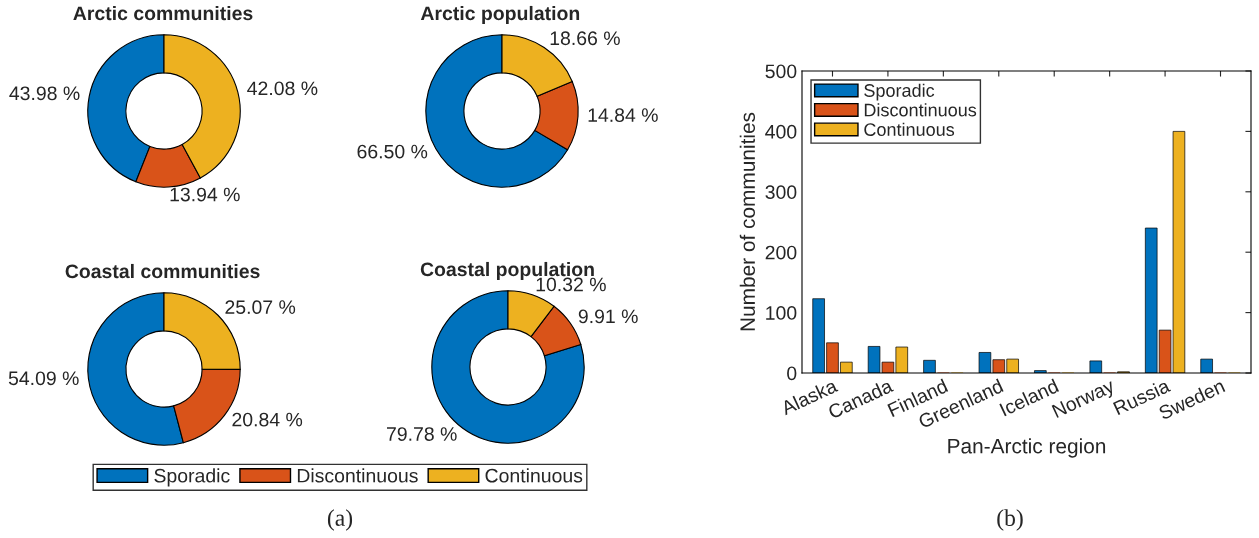 The image size is (1259, 538). Describe the element at coordinates (162, 271) in the screenshot. I see `chart-title: Coastal communities` at that location.